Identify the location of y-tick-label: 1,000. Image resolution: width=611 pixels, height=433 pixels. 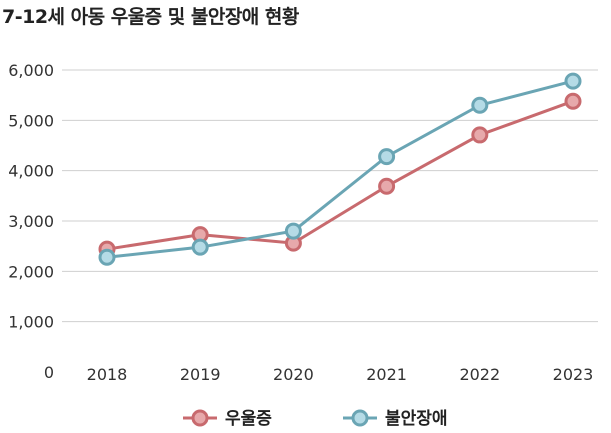
(31, 322).